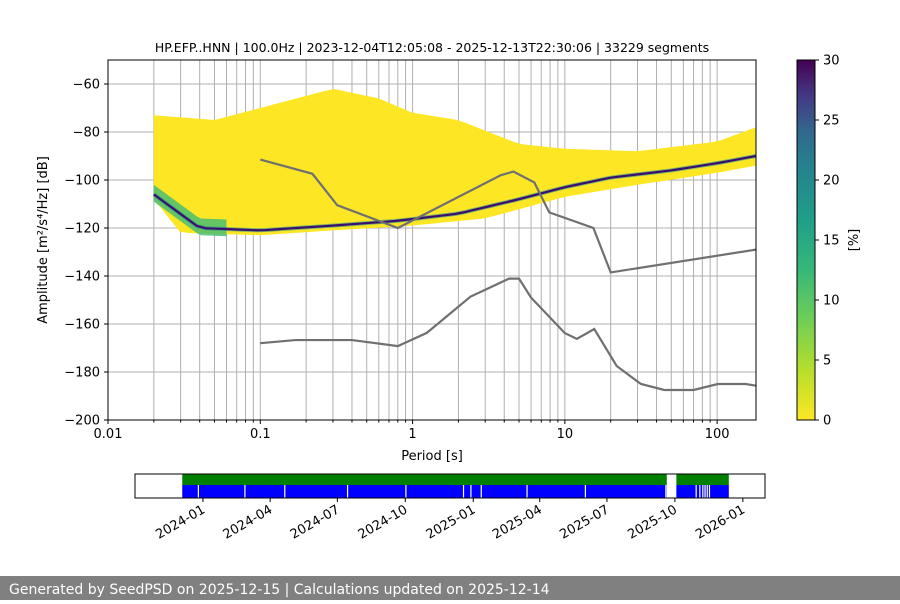  I want to click on timeline-frame, so click(450, 486).